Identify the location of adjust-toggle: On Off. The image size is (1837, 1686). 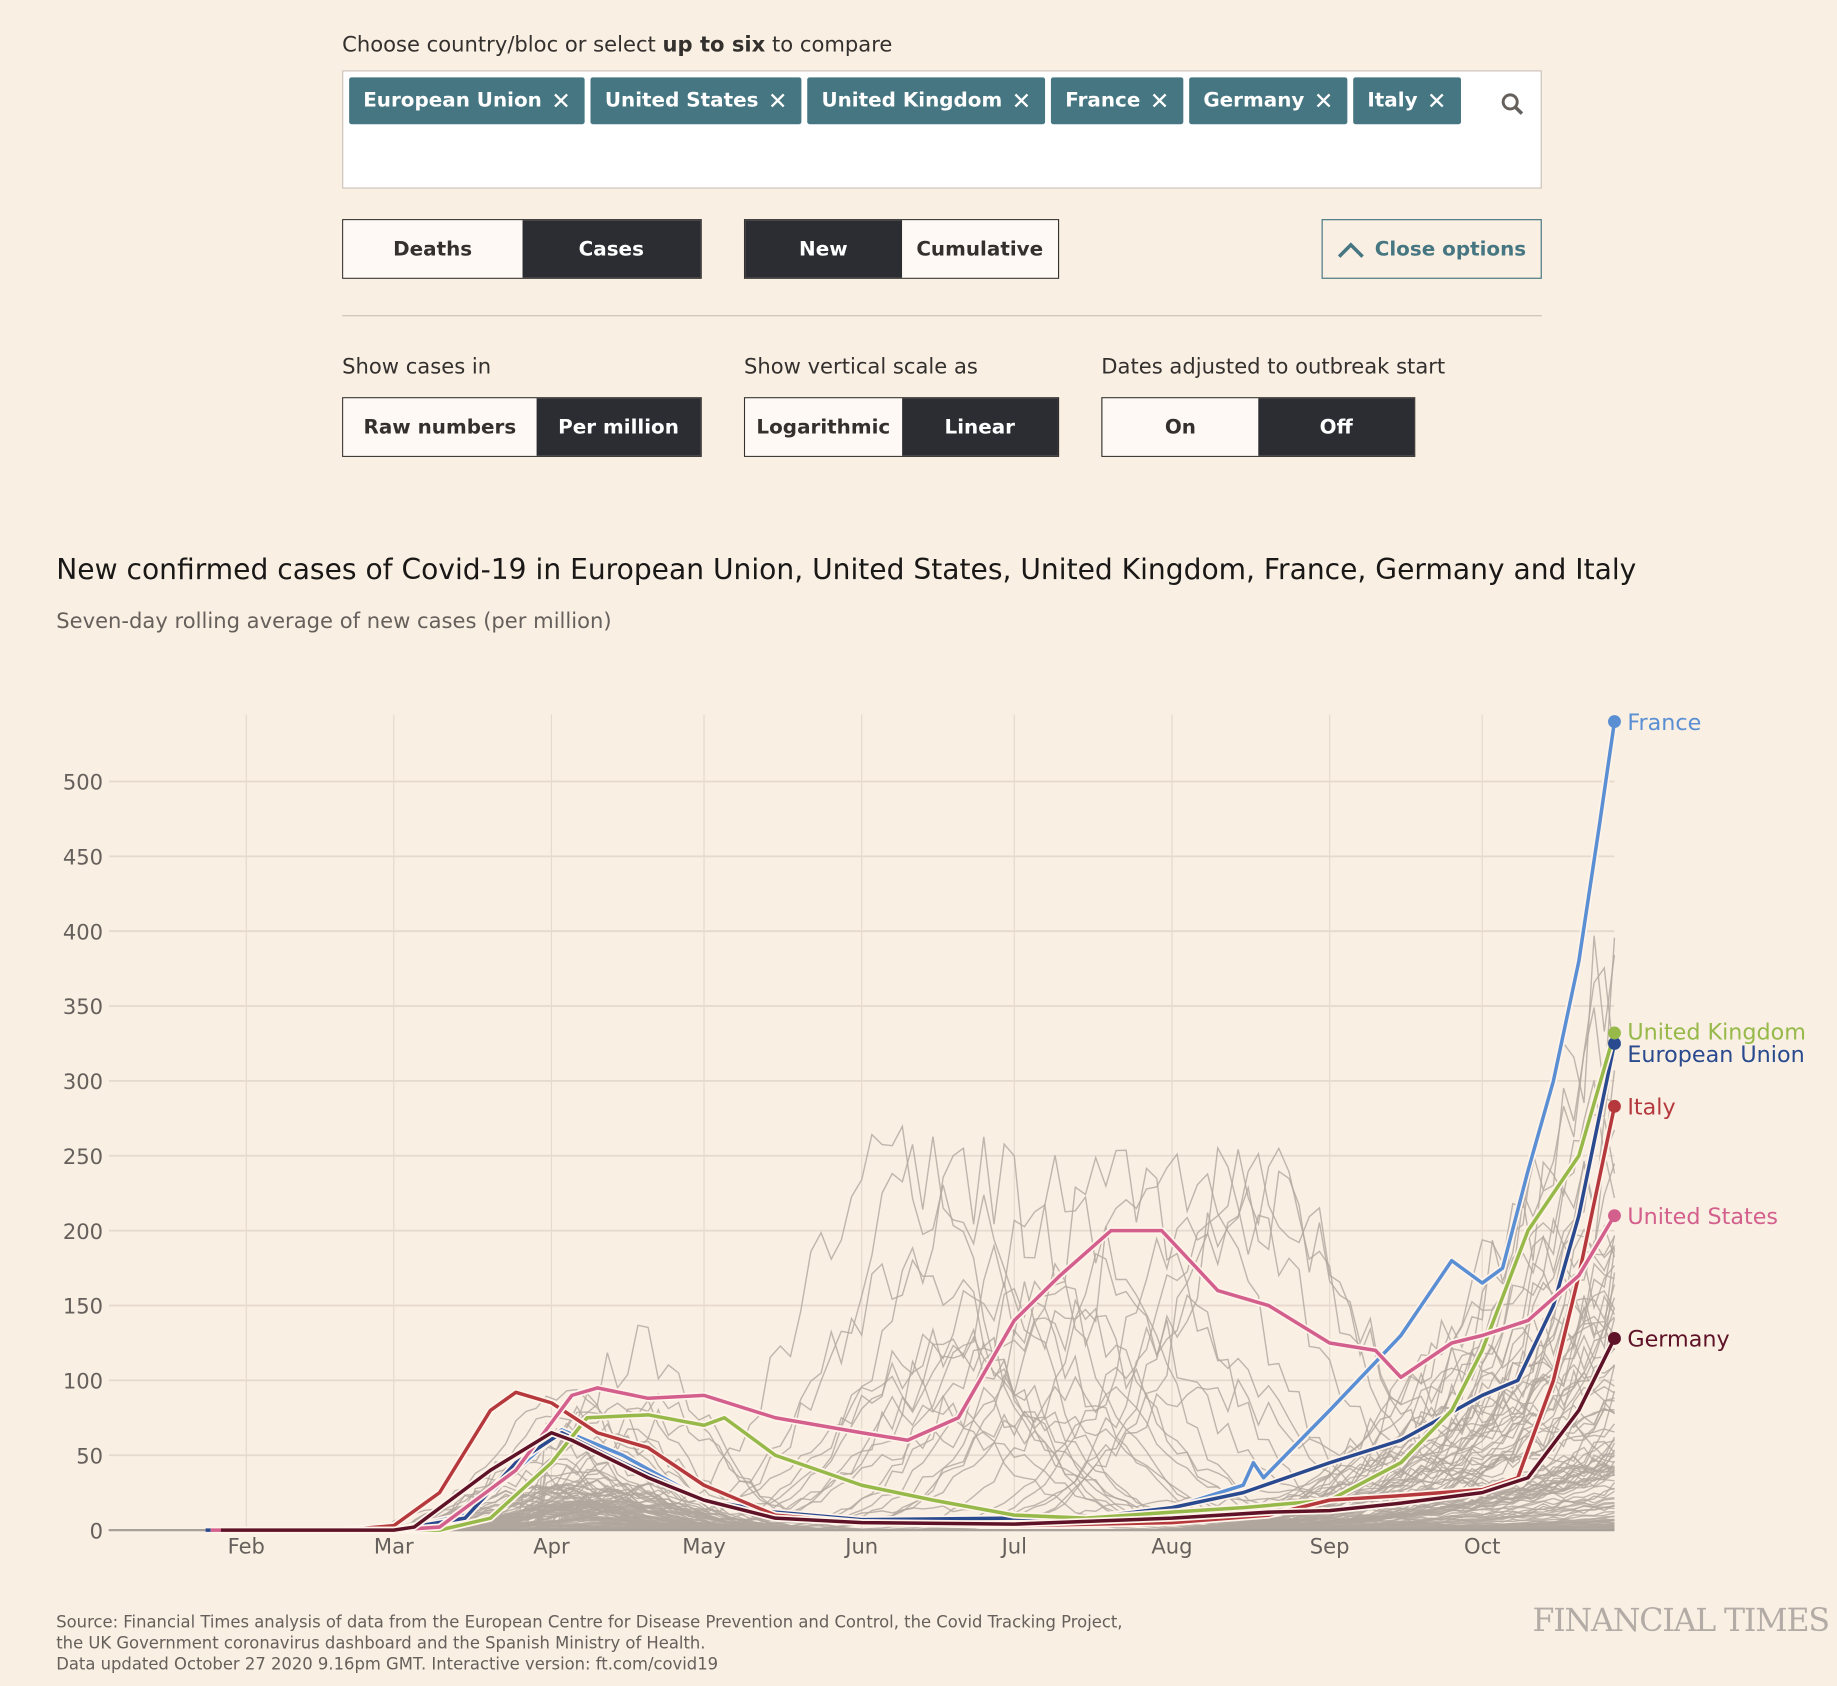
(1258, 427).